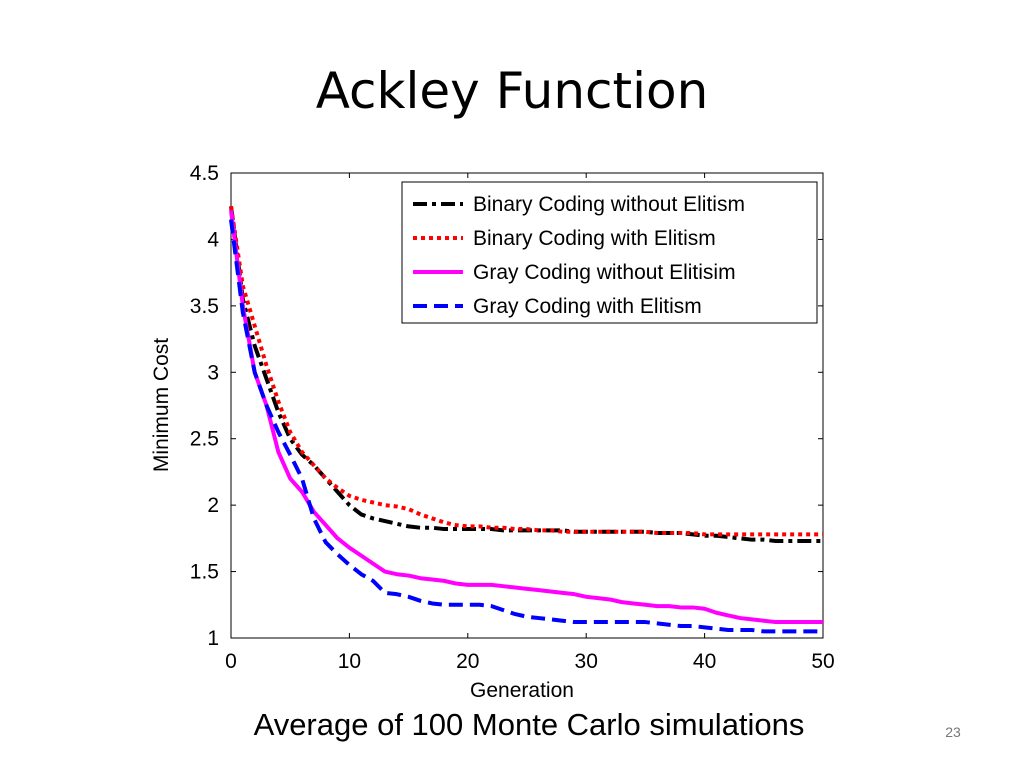 This screenshot has width=1024, height=768. What do you see at coordinates (522, 690) in the screenshot?
I see `x-axis-label: Generation` at bounding box center [522, 690].